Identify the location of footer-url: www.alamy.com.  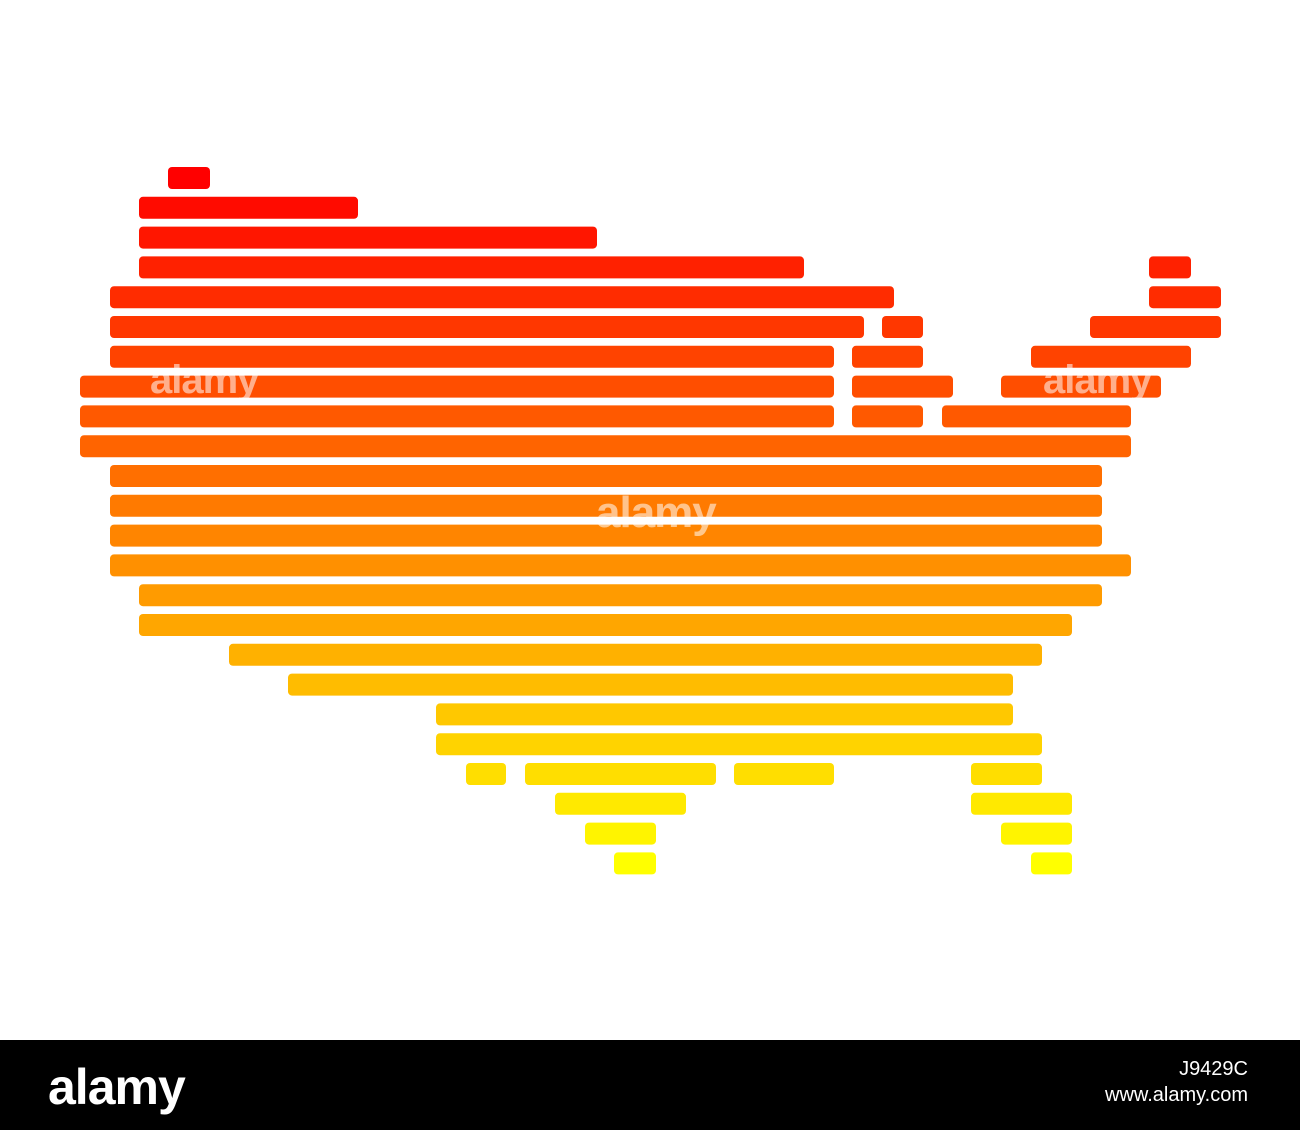
(1176, 1095).